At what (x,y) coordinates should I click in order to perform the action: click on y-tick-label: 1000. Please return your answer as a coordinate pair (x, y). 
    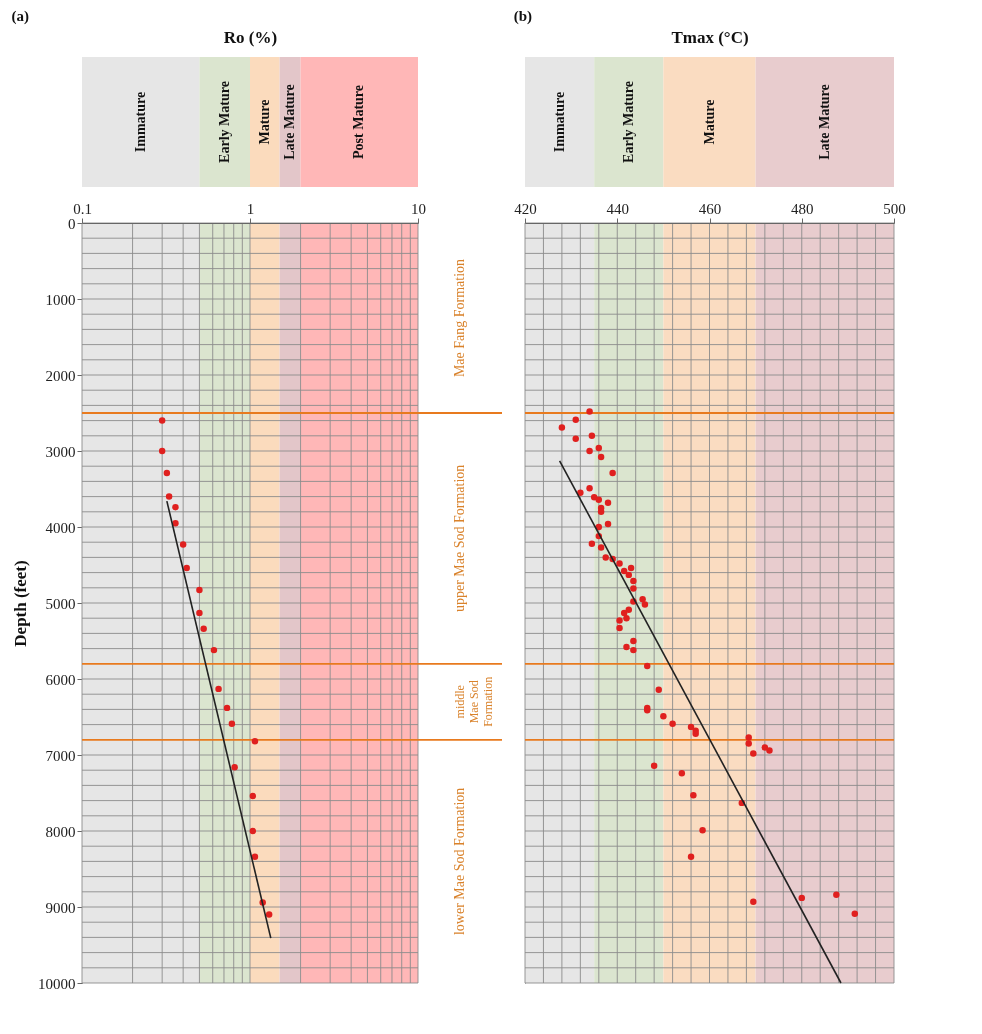
    Looking at the image, I should click on (60, 299).